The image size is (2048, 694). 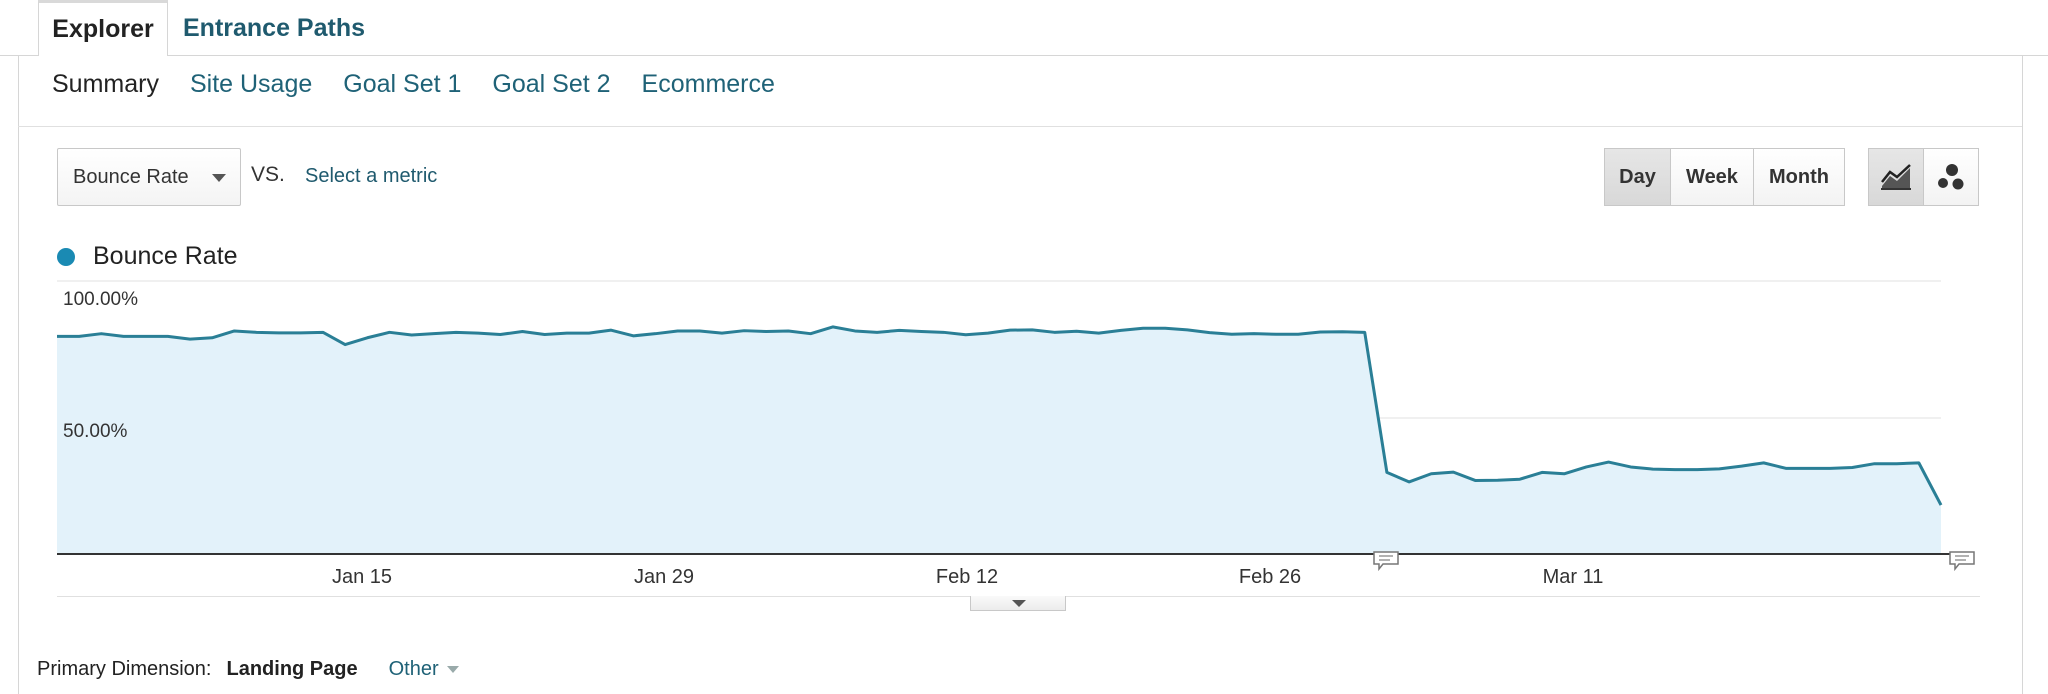 I want to click on metric-dropdown-label: Bounce Rate, so click(x=131, y=176).